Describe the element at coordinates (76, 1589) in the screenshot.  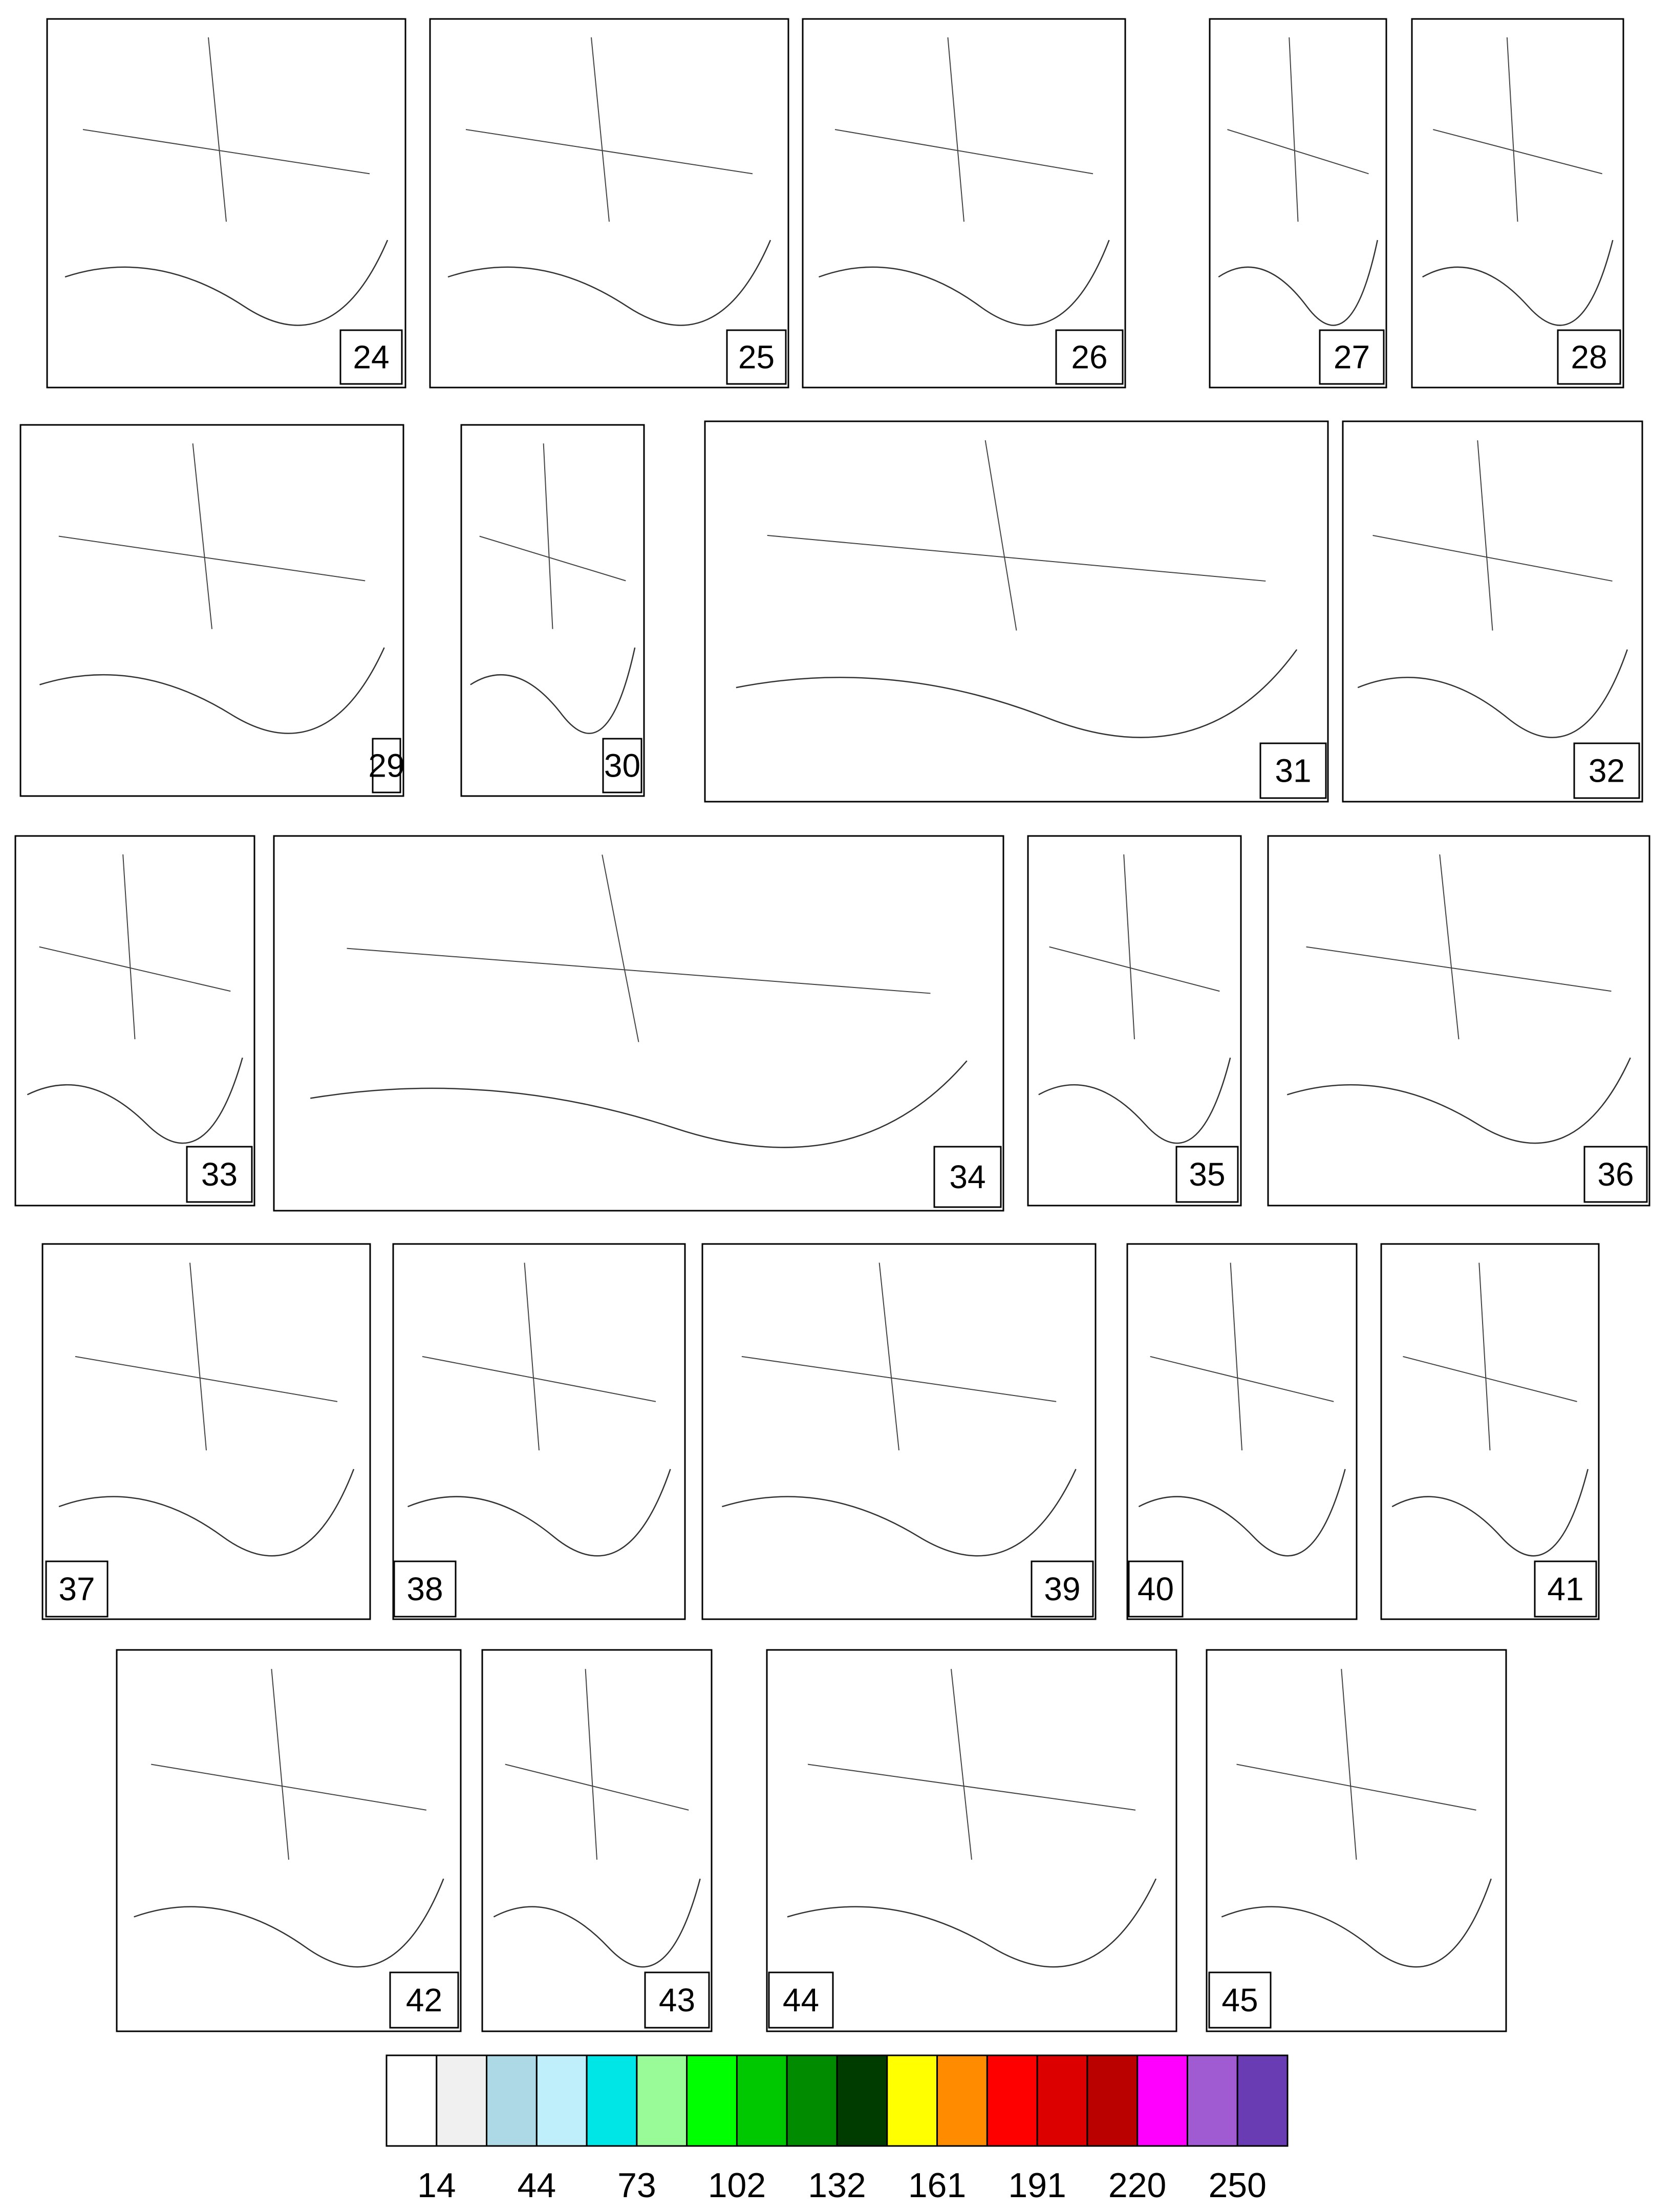
I see `panel-label: 37` at that location.